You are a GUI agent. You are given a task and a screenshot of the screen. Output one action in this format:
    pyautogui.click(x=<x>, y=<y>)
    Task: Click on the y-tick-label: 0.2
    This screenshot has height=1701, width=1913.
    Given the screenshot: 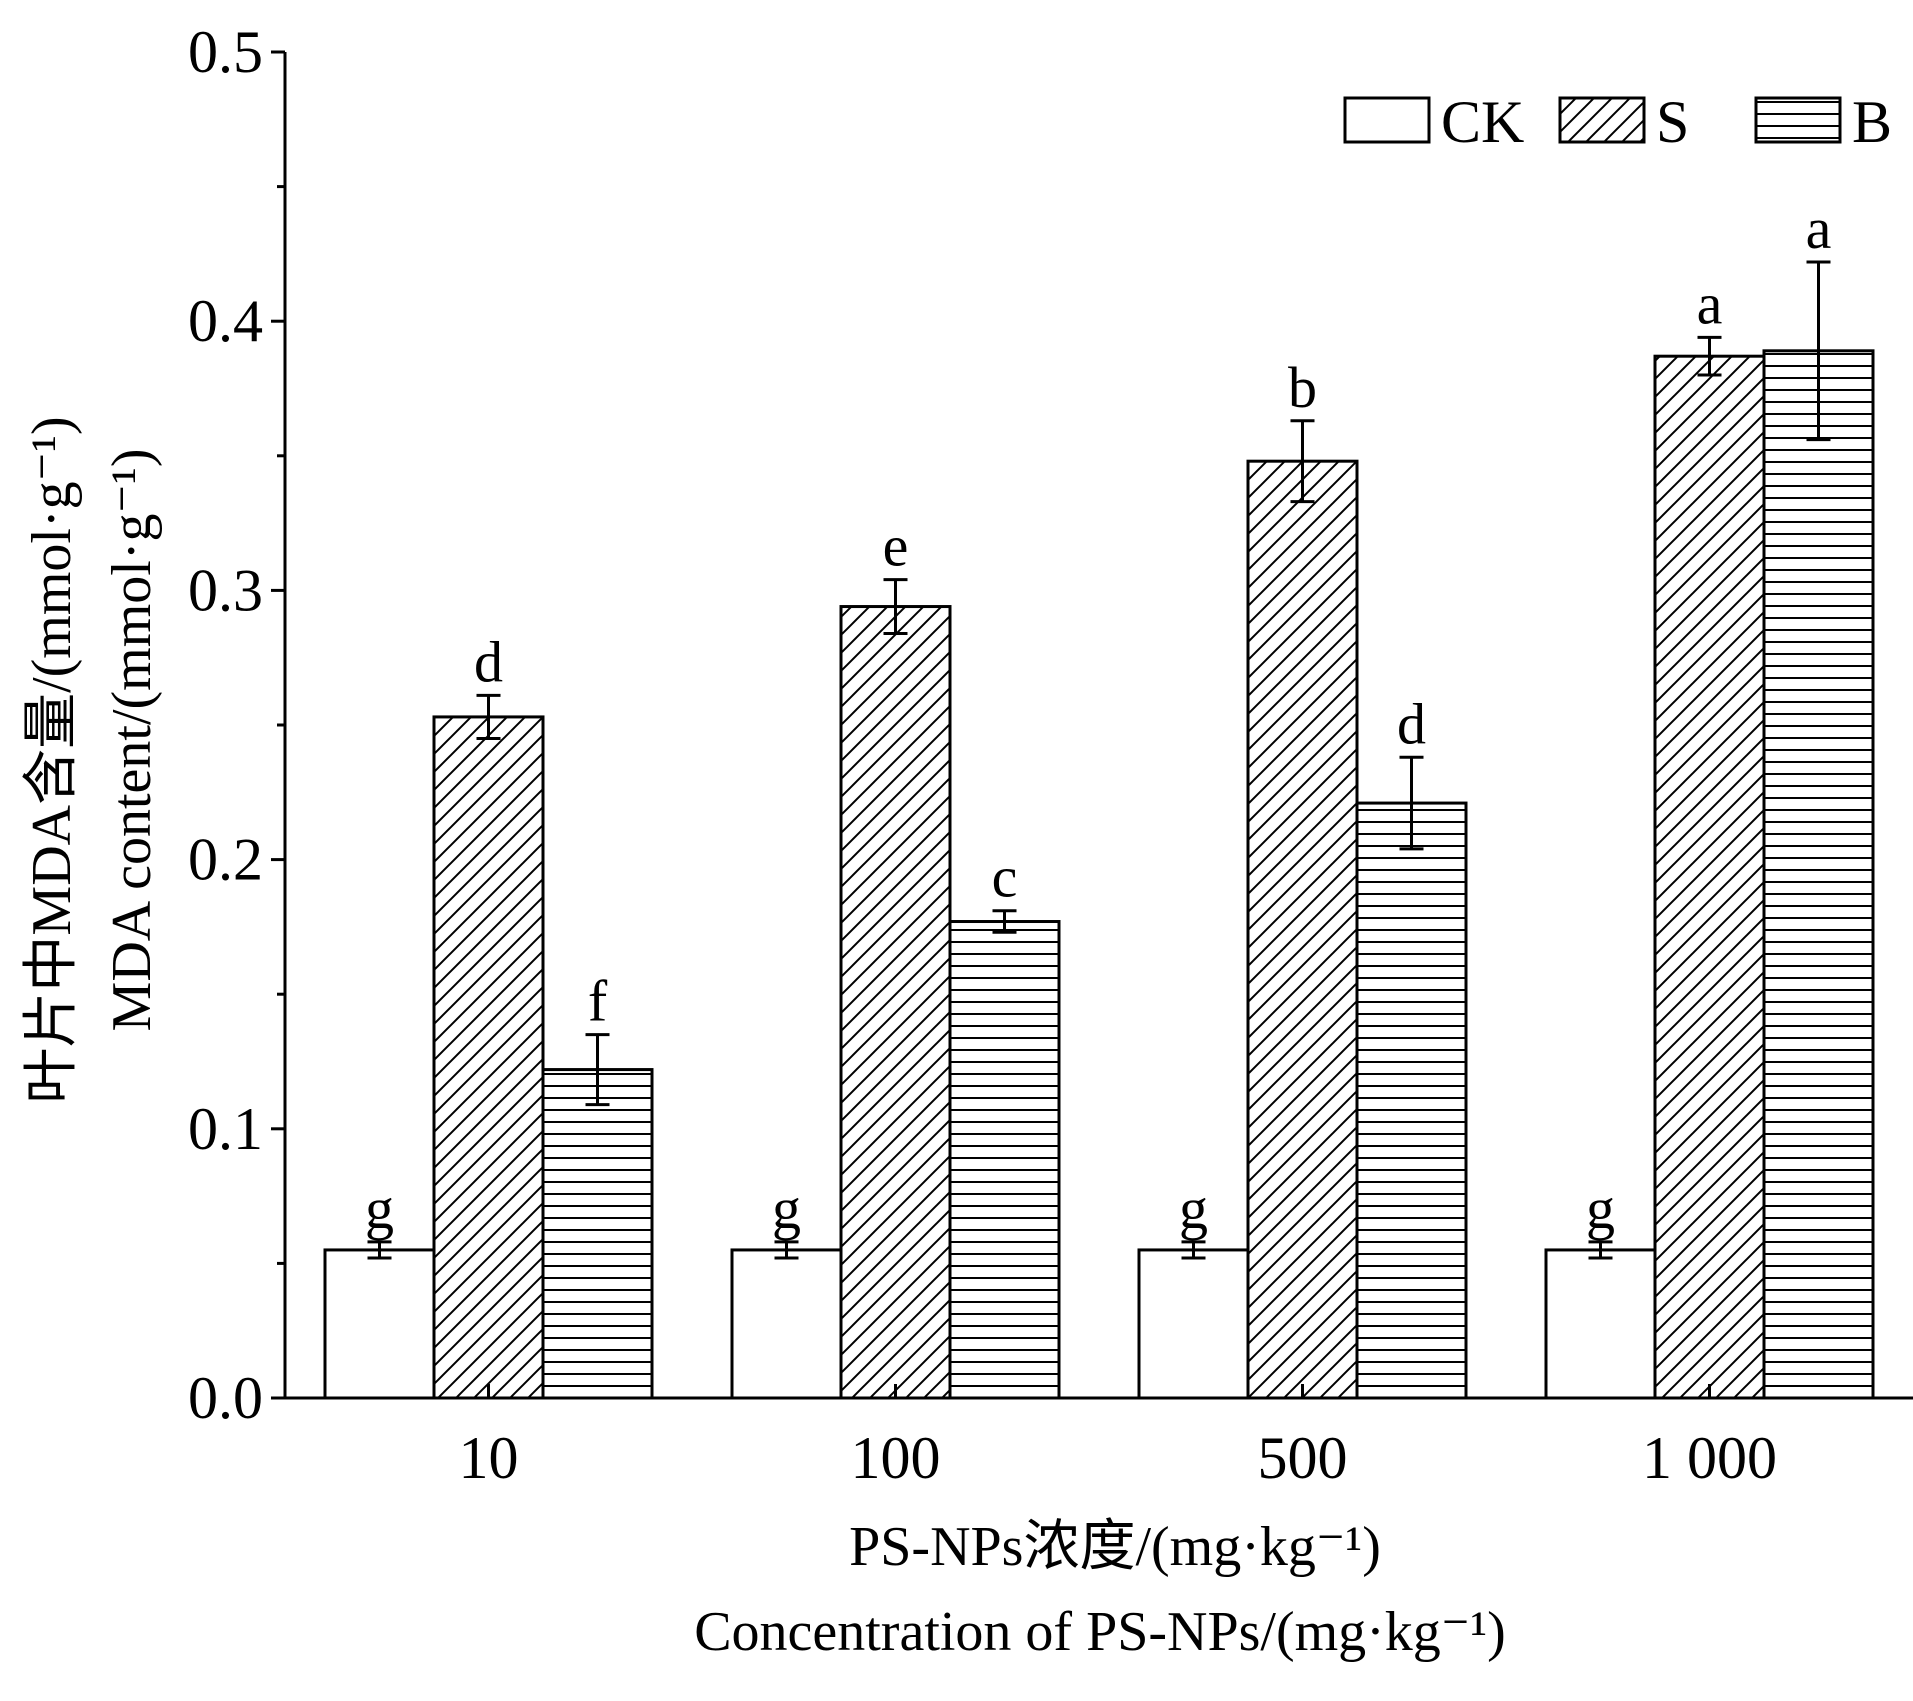 What is the action you would take?
    pyautogui.click(x=225, y=860)
    